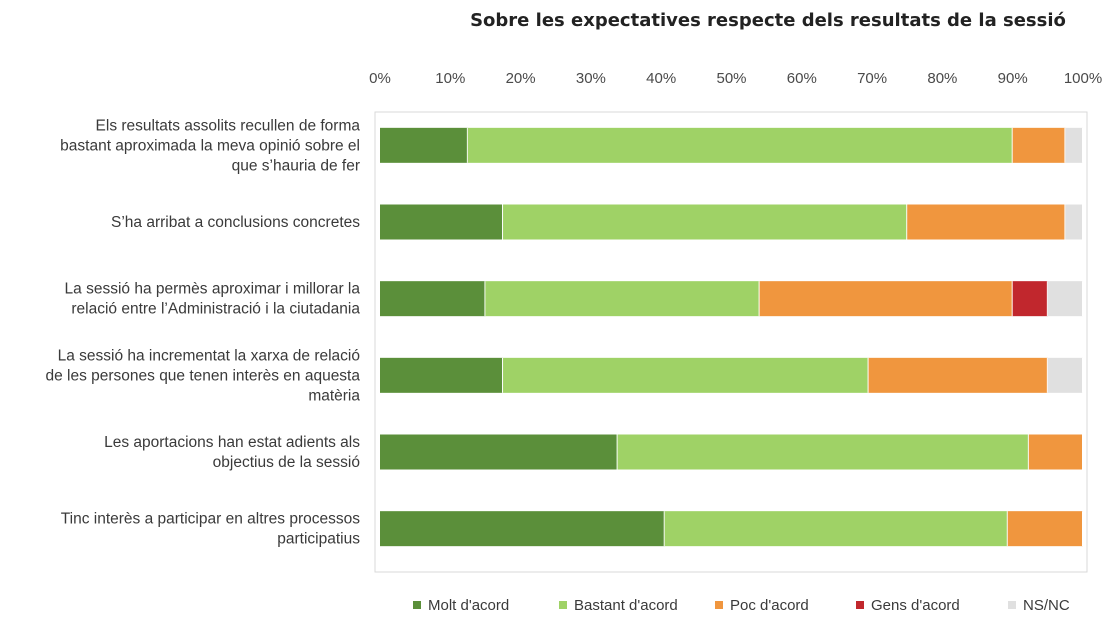 This screenshot has height=620, width=1113. I want to click on x-tick-label: 0%, so click(380, 78).